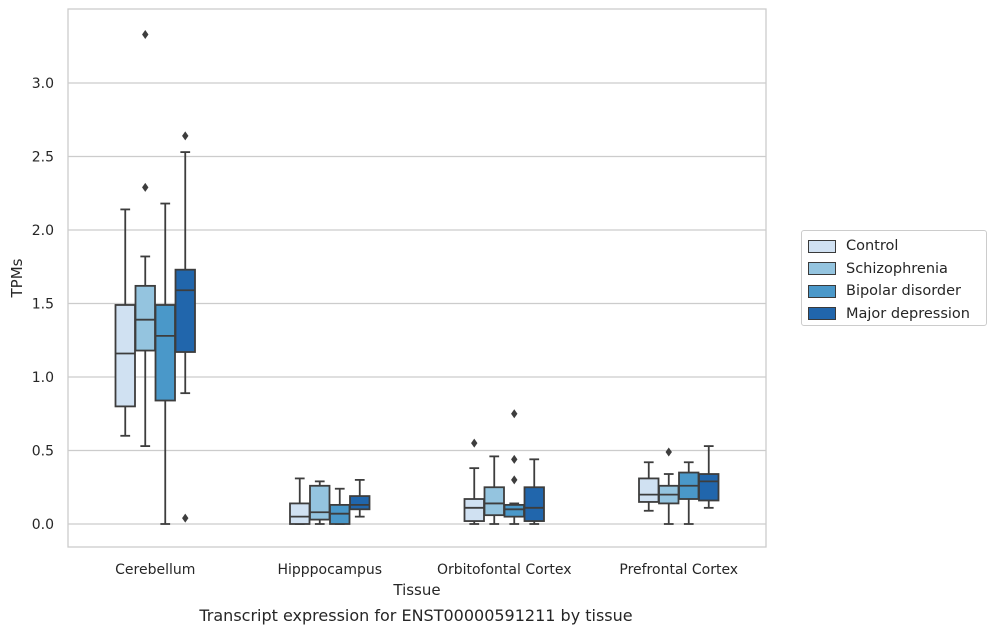 Image resolution: width=997 pixels, height=634 pixels. I want to click on y-axis-label: TPMs, so click(17, 278).